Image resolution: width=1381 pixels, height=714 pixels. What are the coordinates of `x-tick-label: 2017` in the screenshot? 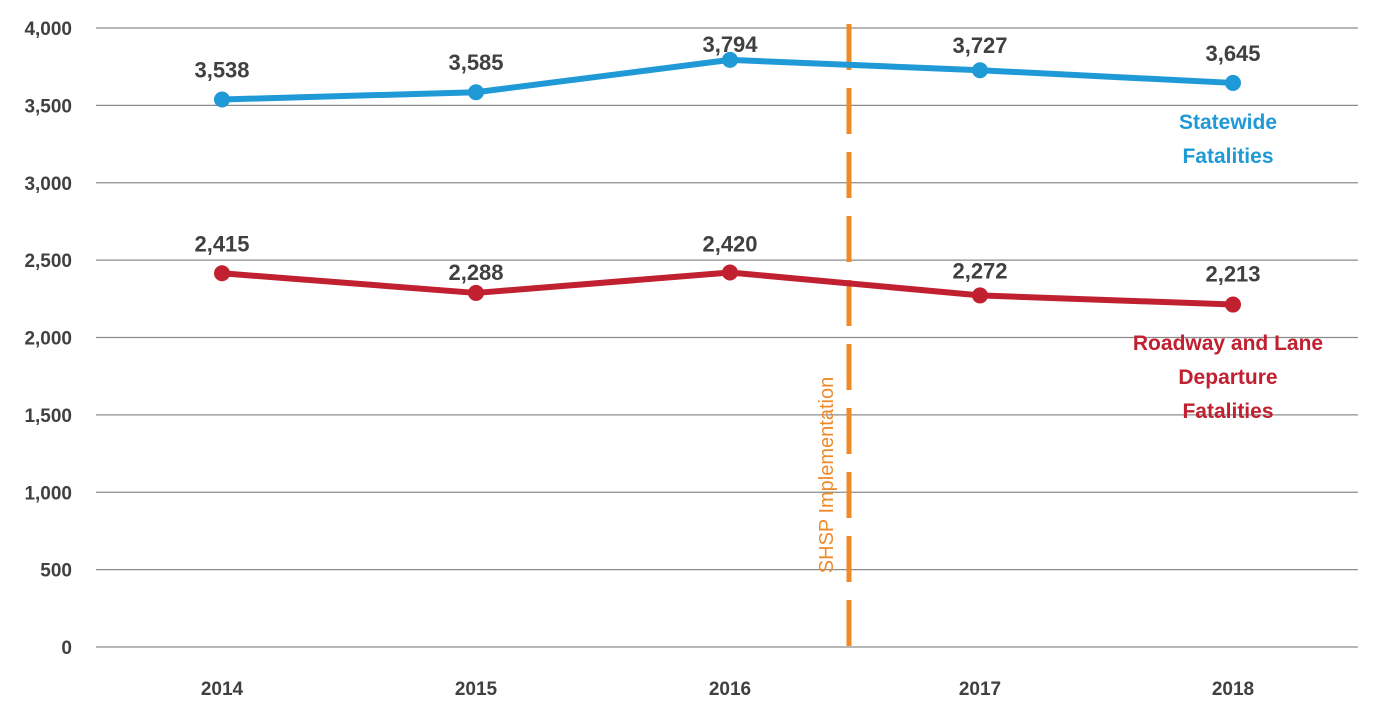 It's located at (980, 689).